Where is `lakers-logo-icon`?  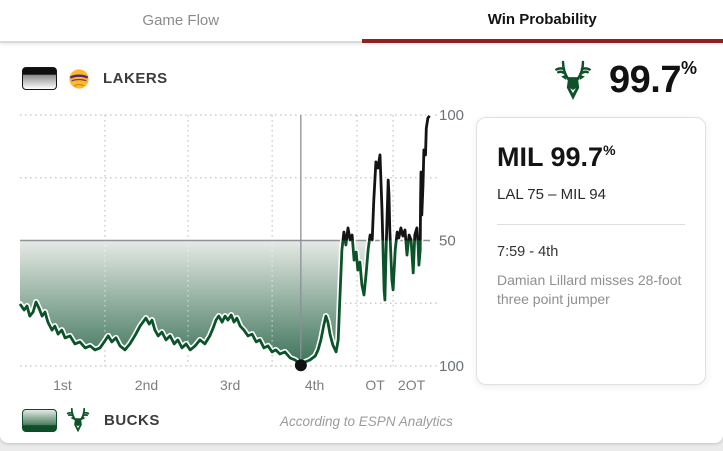
lakers-logo-icon is located at coordinates (79, 78).